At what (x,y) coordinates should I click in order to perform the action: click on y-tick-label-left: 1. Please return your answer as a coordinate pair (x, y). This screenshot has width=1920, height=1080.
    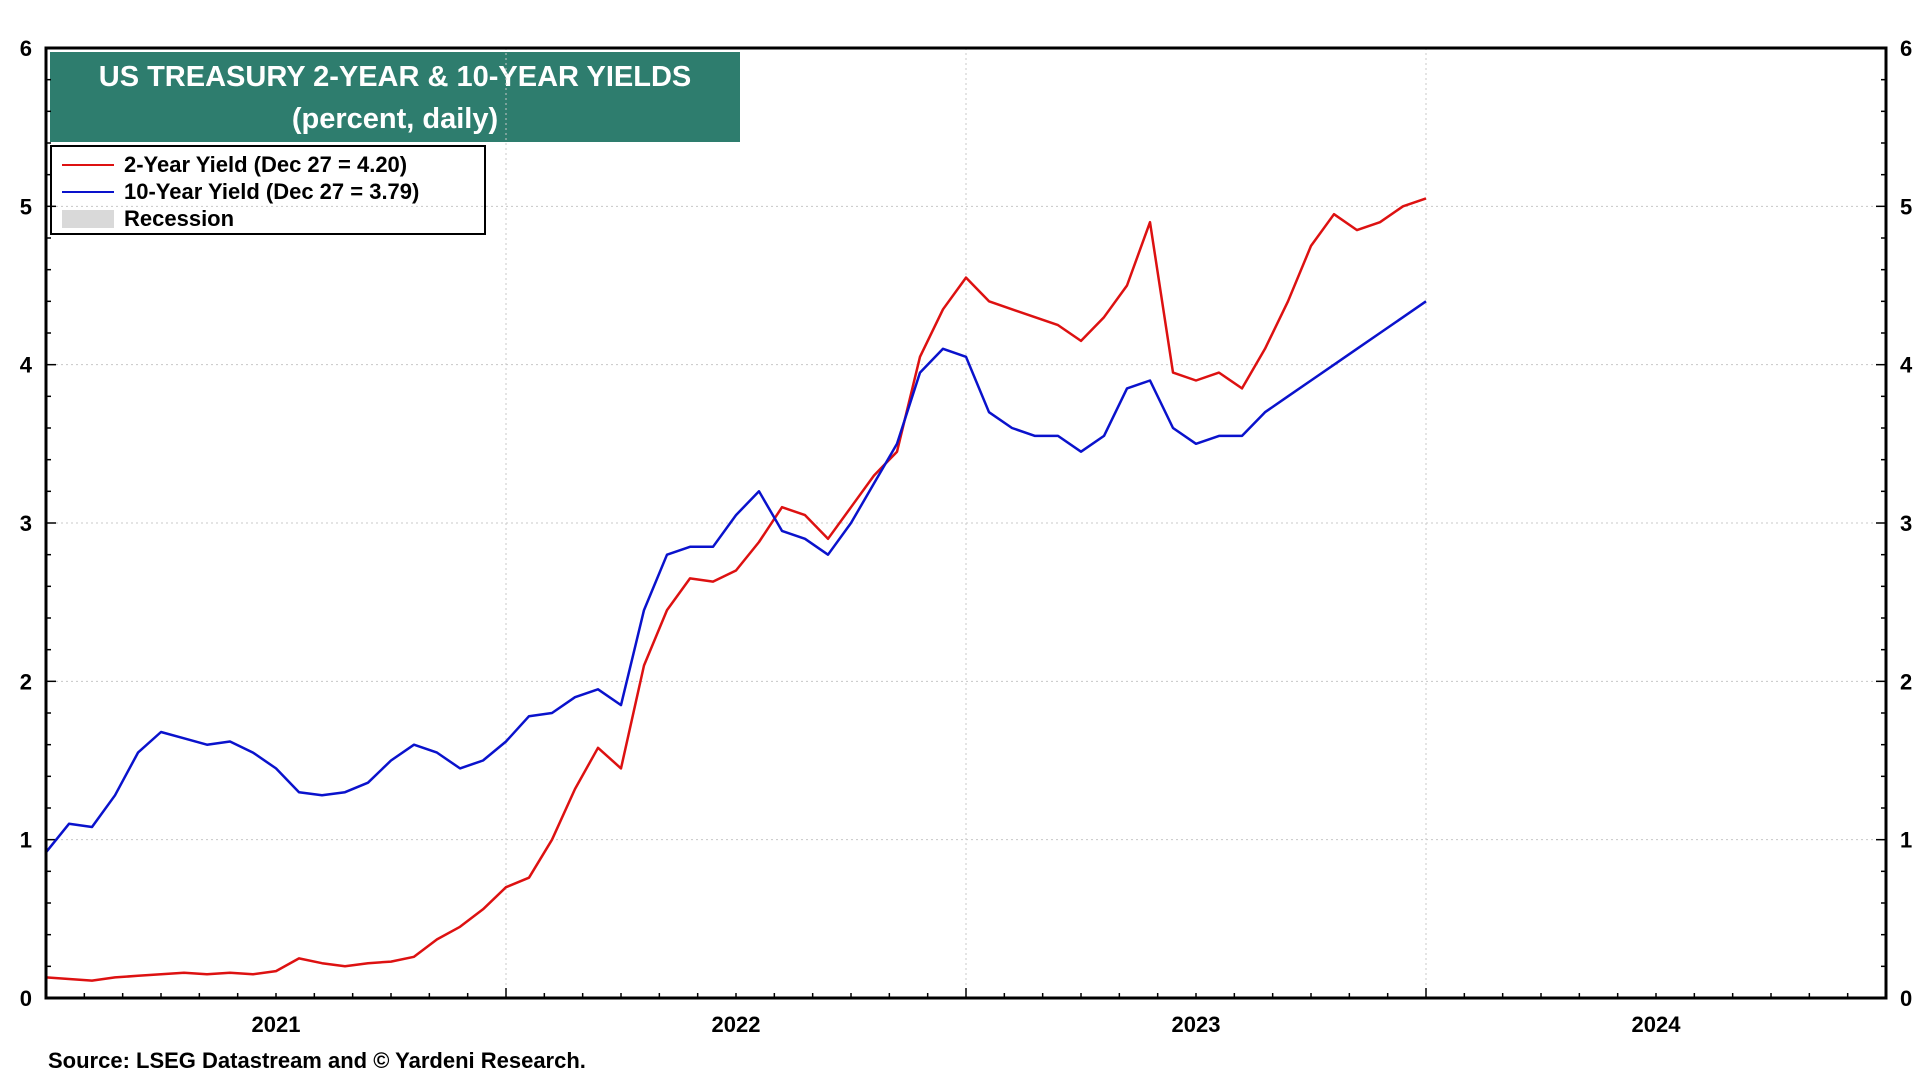
    Looking at the image, I should click on (26, 840).